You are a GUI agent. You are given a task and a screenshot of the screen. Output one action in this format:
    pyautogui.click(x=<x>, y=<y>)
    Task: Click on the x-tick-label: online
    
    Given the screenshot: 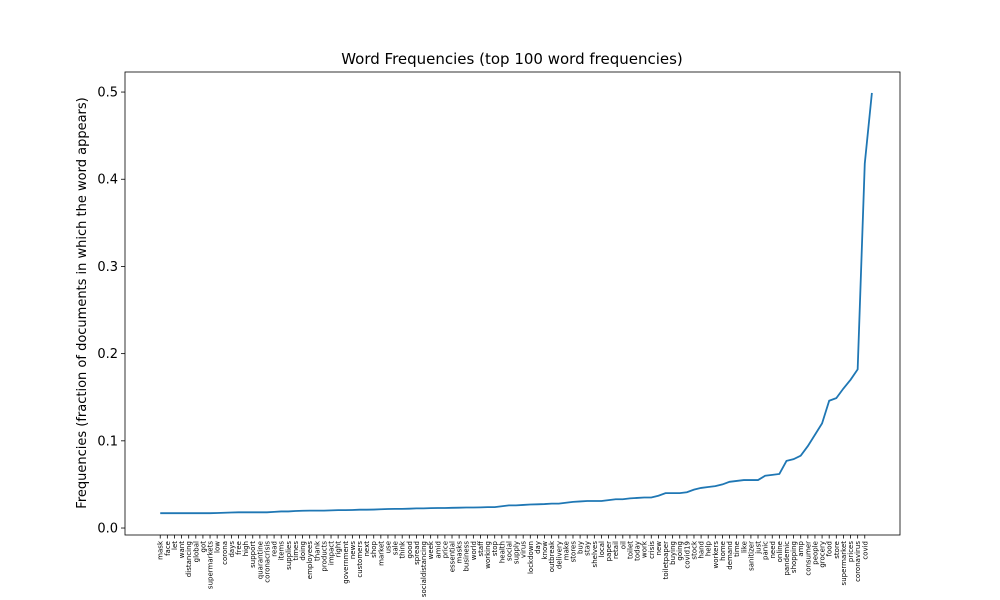 What is the action you would take?
    pyautogui.click(x=780, y=551)
    